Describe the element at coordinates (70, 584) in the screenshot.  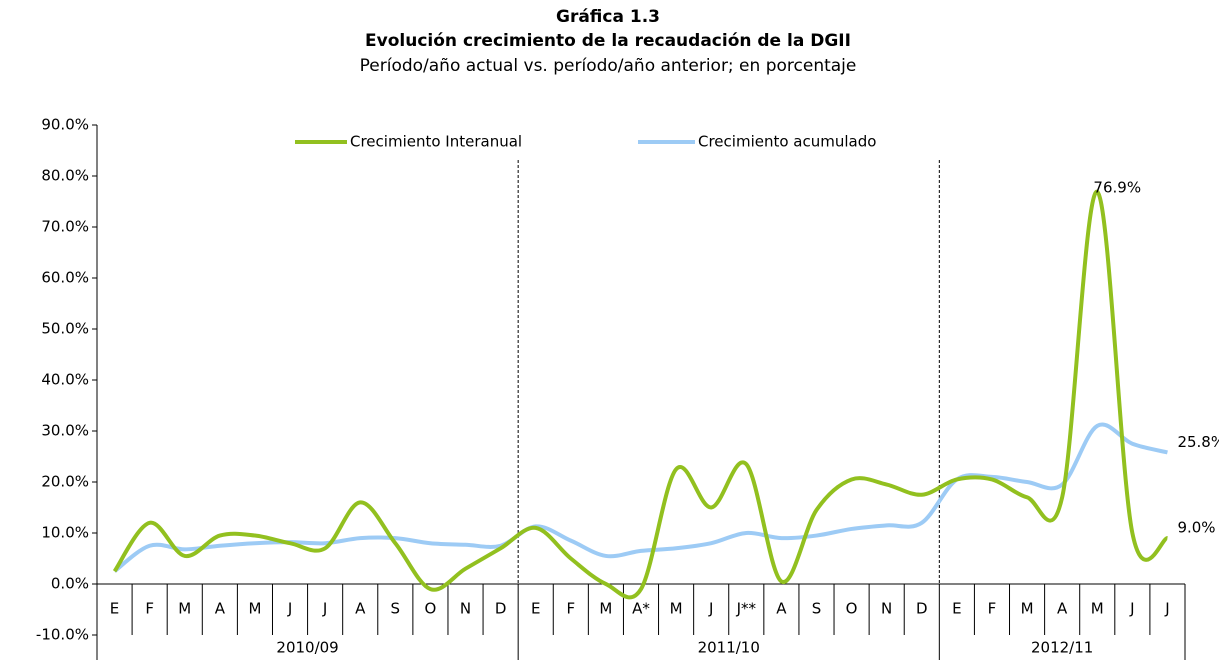
I see `y-tick-label: 0.0%` at that location.